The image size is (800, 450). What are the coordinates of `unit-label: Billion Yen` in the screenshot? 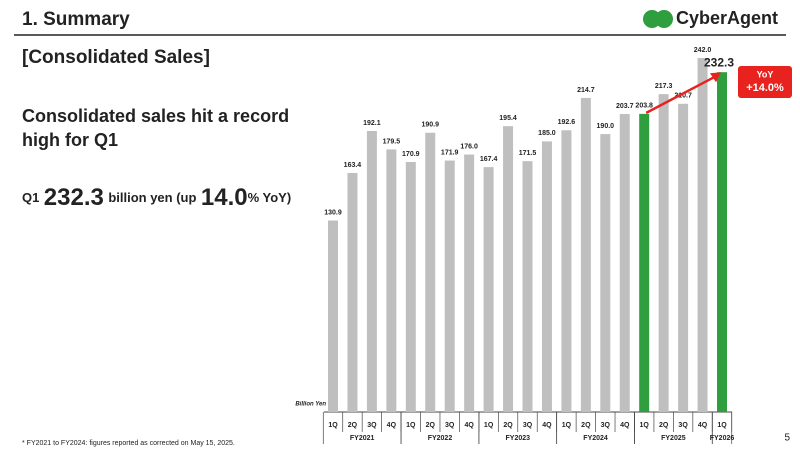 It's located at (310, 405).